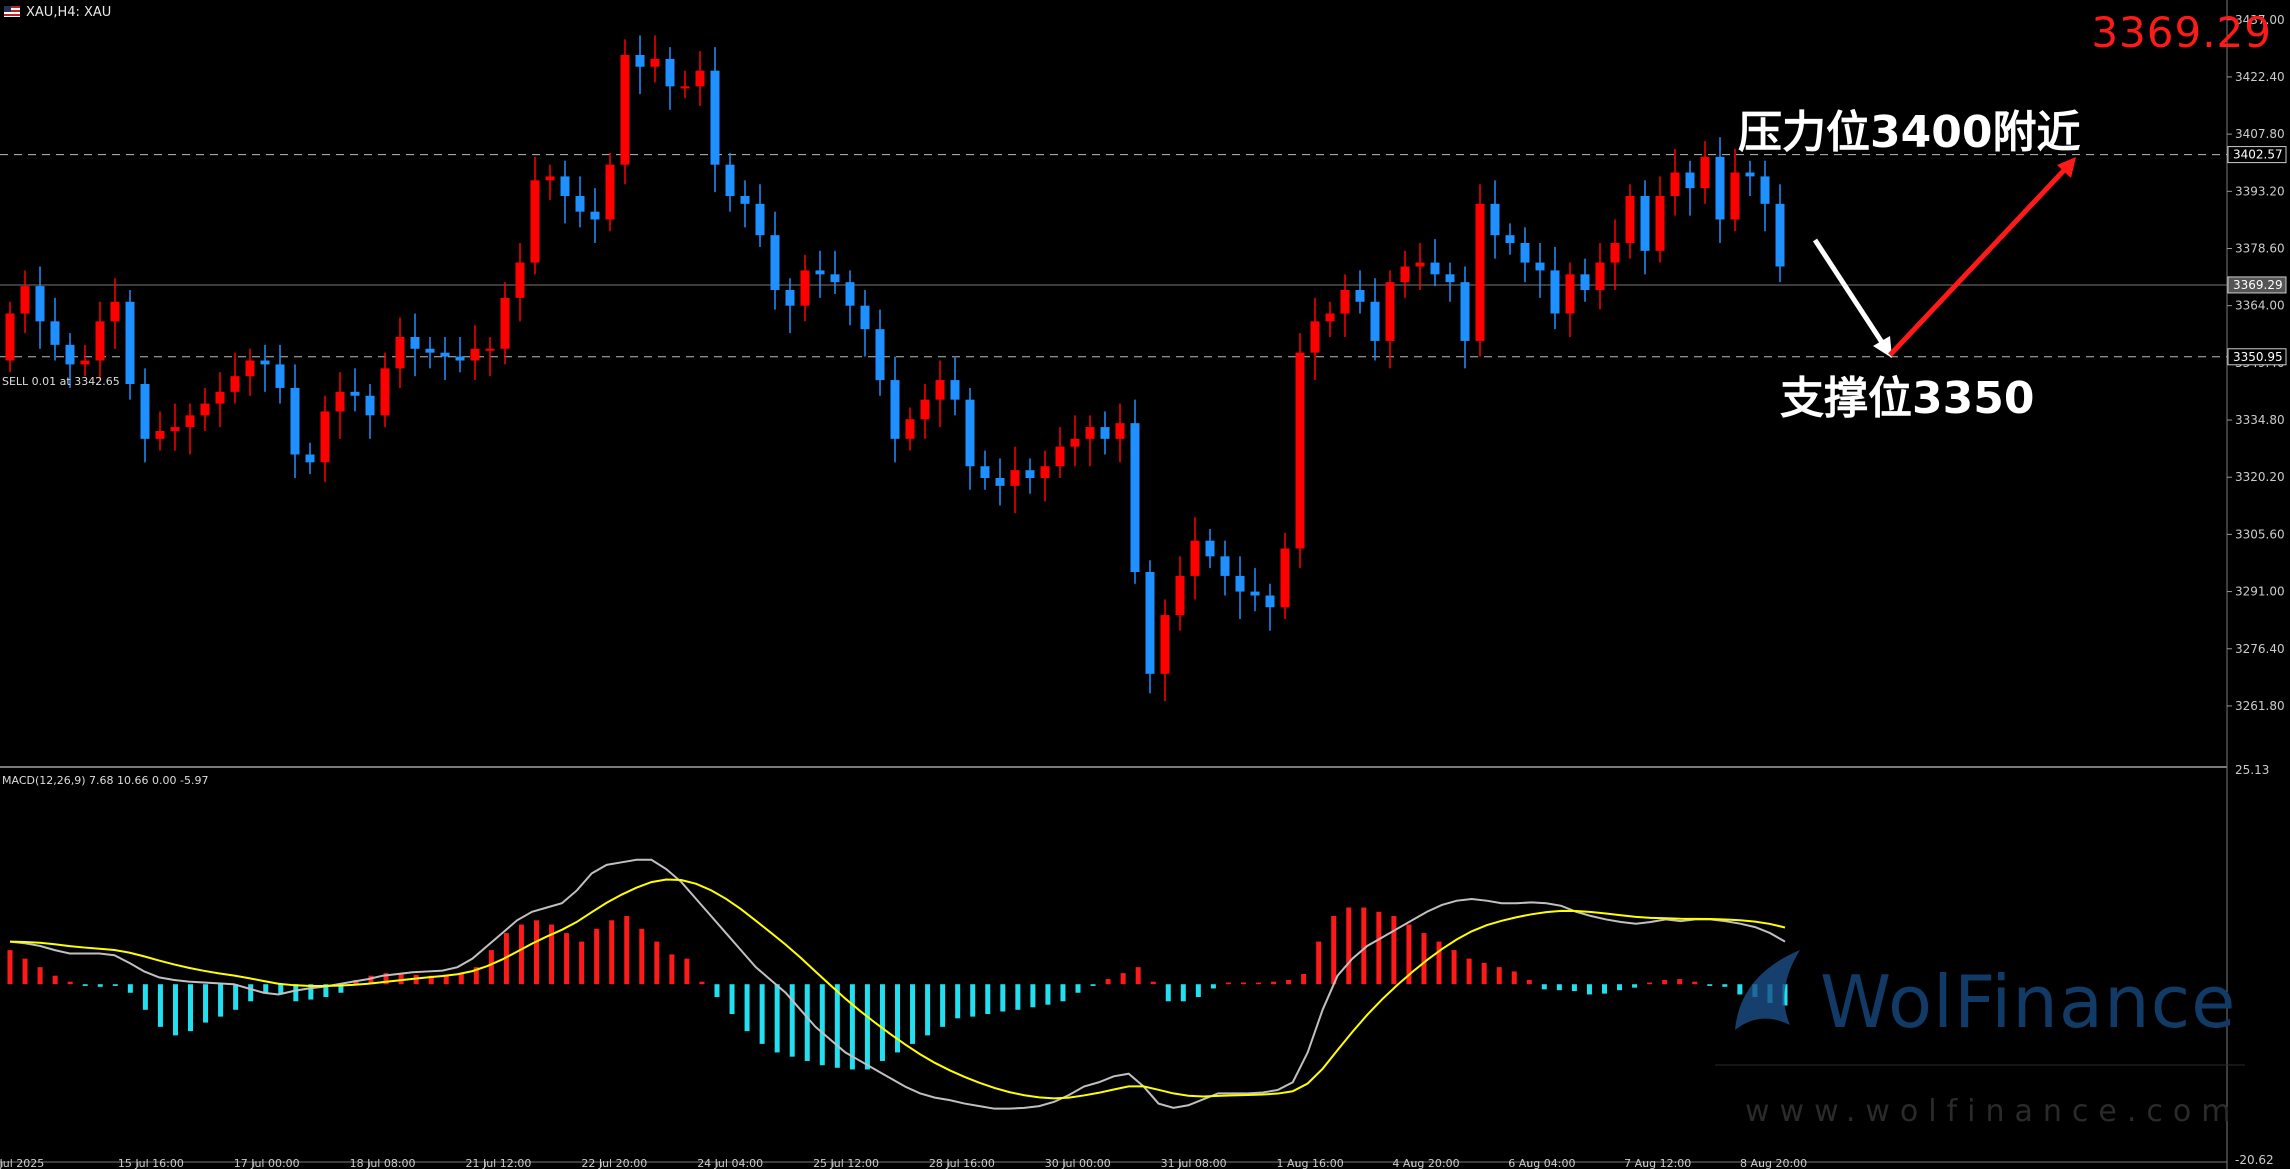  What do you see at coordinates (2260, 477) in the screenshot?
I see `y-tick-label: 3320.20` at bounding box center [2260, 477].